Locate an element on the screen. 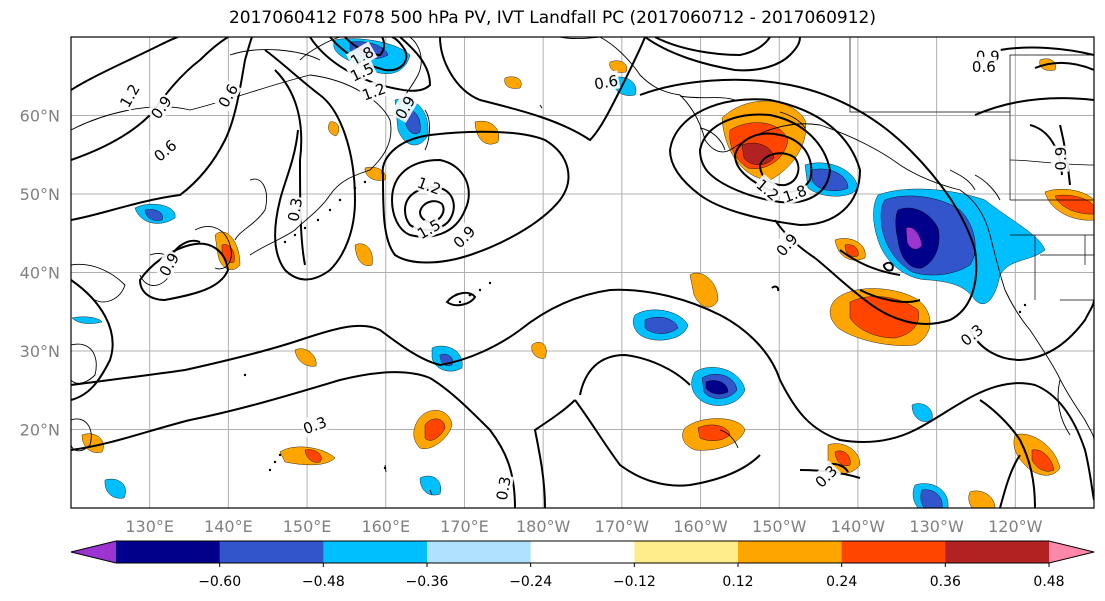 This screenshot has height=601, width=1105. latitude-tick-labels: 20°N 30°N 40°N 50°N 60°N is located at coordinates (40, 273).